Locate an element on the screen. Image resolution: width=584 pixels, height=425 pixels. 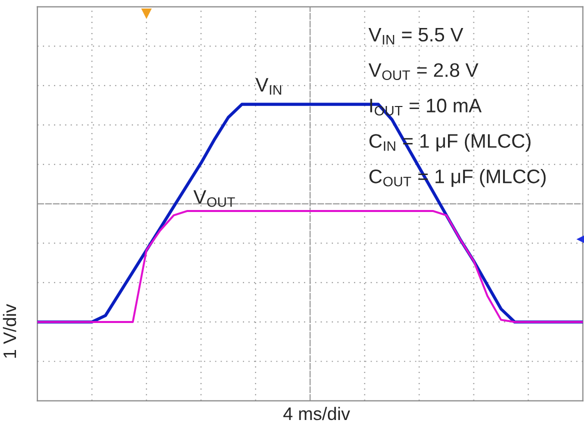
text: V$_{OUT}$ = 2.8 V is located at coordinates (423, 71).